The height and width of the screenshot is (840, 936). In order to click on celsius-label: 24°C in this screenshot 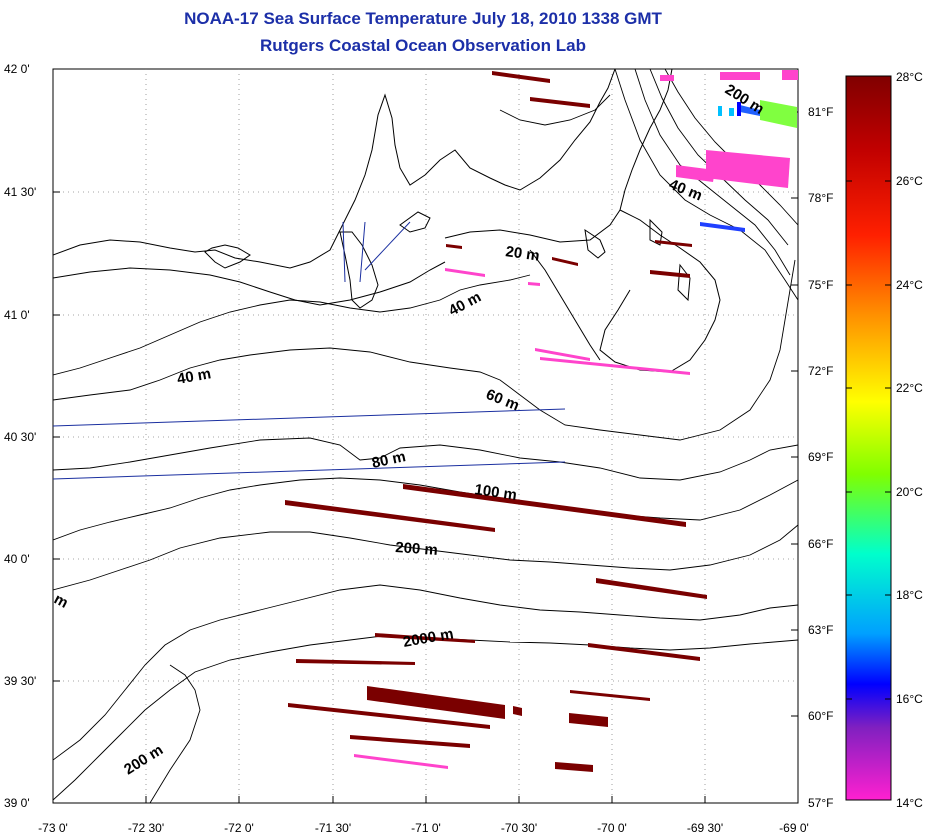, I will do `click(909, 285)`.